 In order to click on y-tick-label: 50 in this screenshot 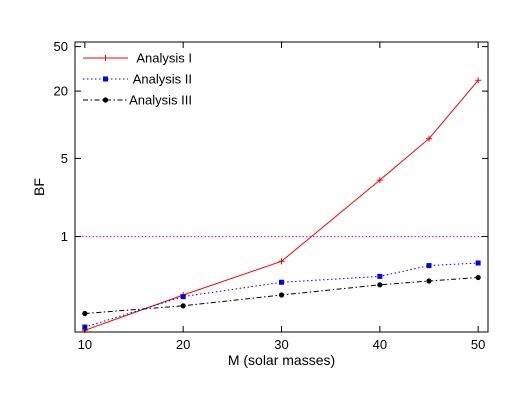, I will do `click(61, 46)`.